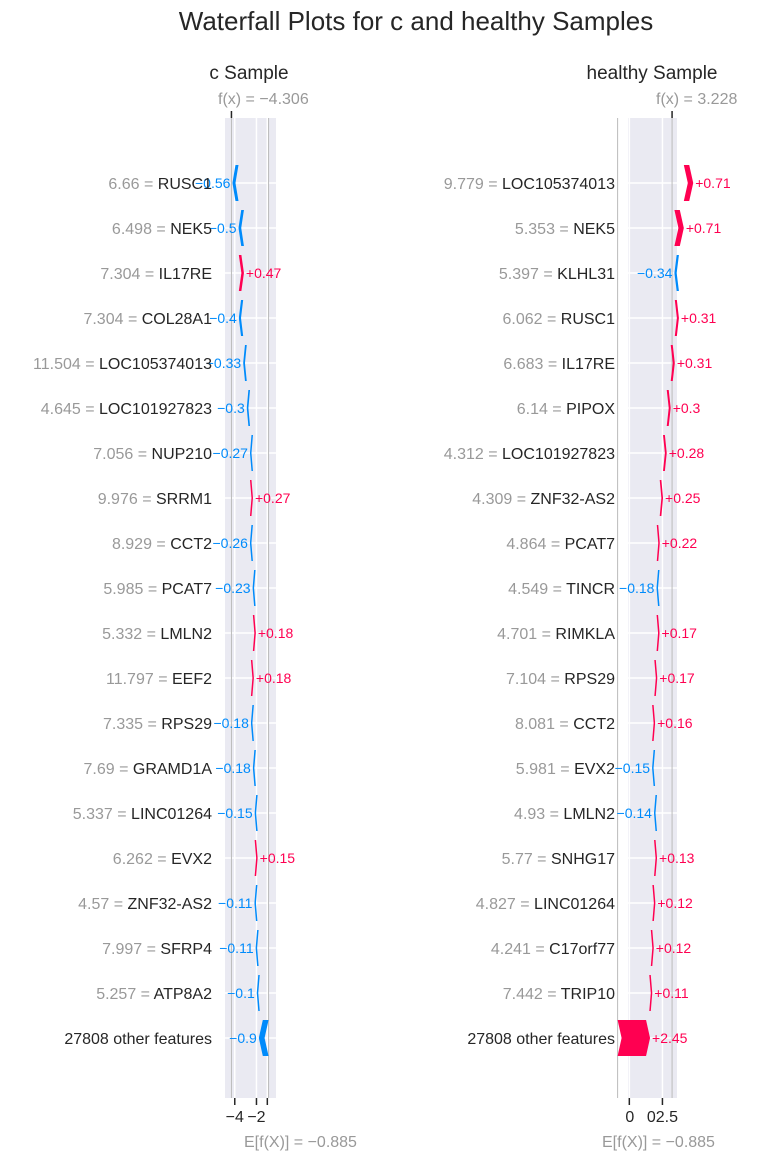  Describe the element at coordinates (236, 948) in the screenshot. I see `bar-value-label: −0.11` at that location.